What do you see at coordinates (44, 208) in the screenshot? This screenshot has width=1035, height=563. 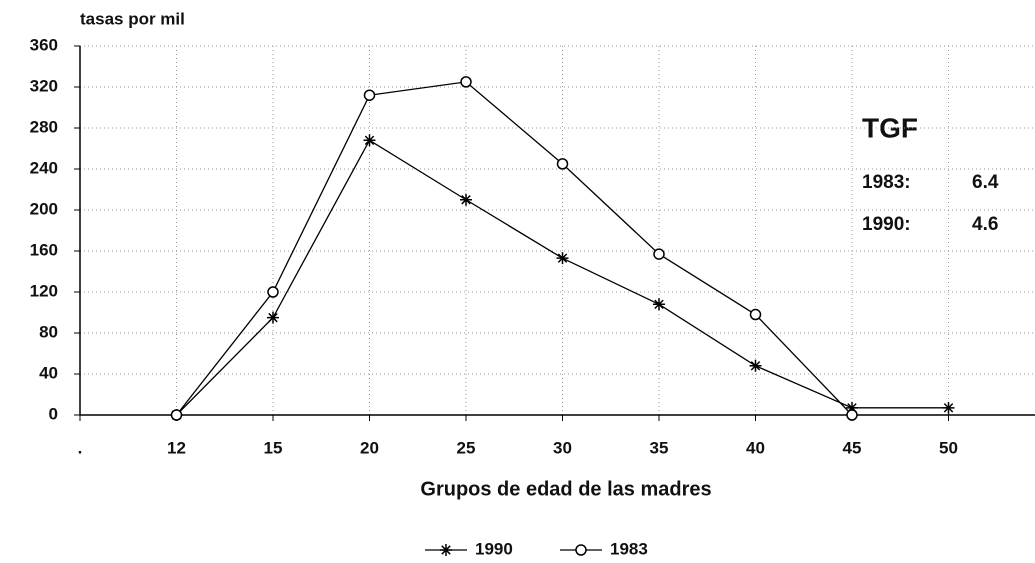 I see `y-tick-label: 200` at bounding box center [44, 208].